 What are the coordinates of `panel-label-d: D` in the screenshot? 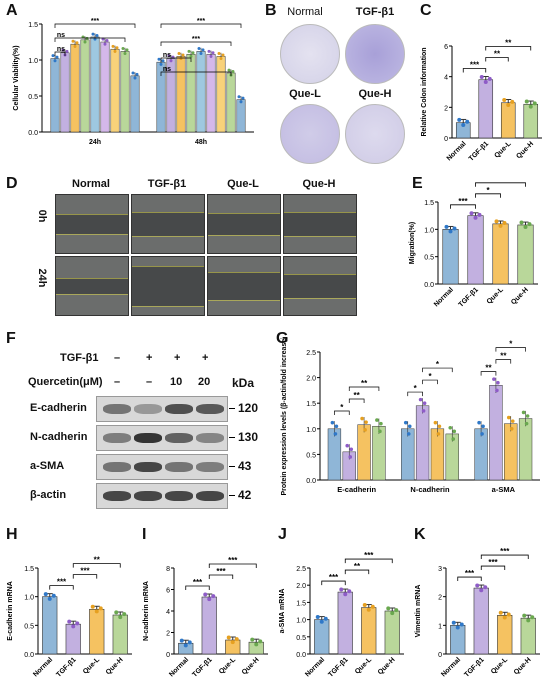 It's located at (12, 183).